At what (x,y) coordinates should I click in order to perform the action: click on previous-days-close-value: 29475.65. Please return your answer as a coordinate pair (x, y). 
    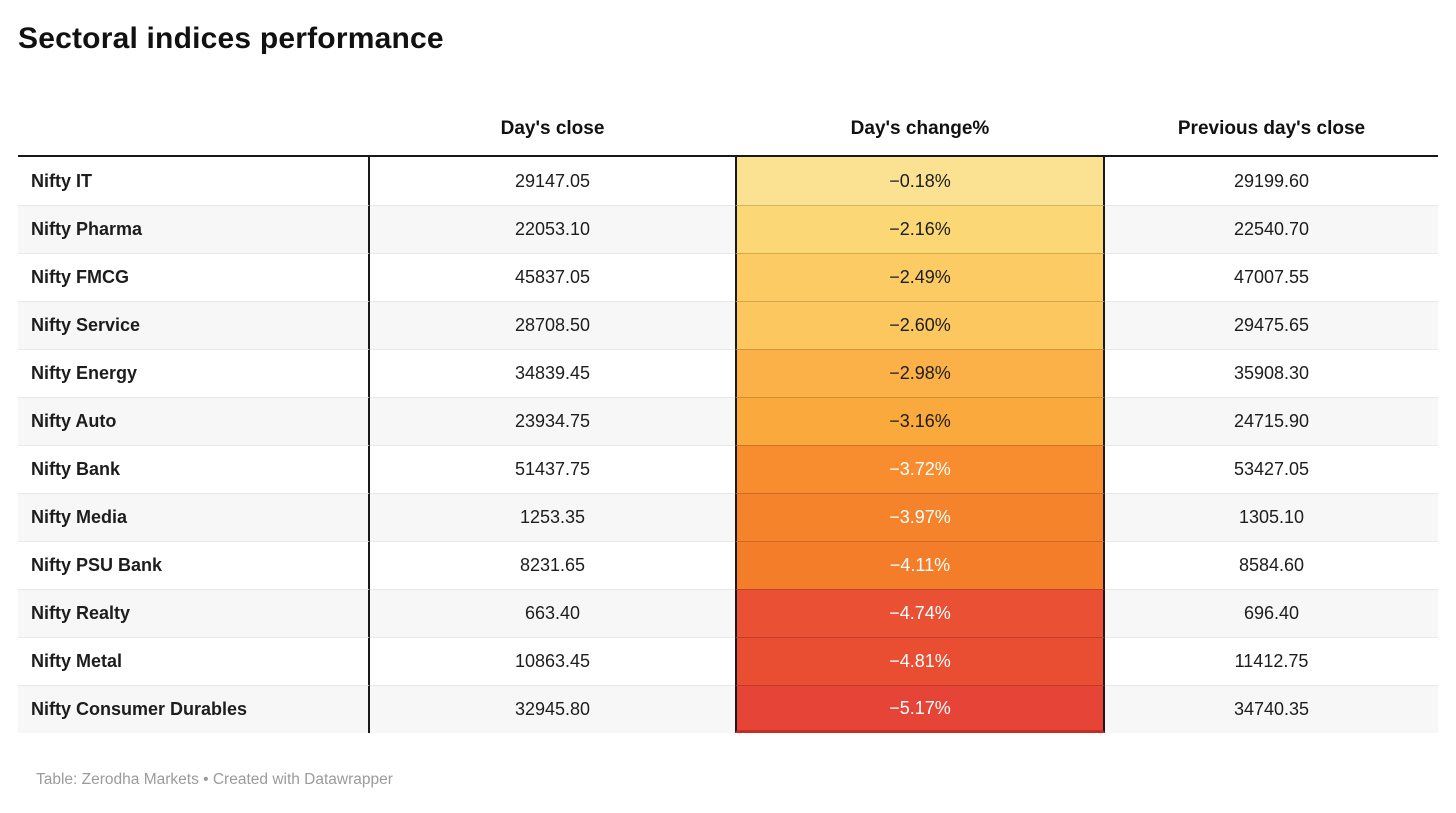
    Looking at the image, I should click on (1271, 325).